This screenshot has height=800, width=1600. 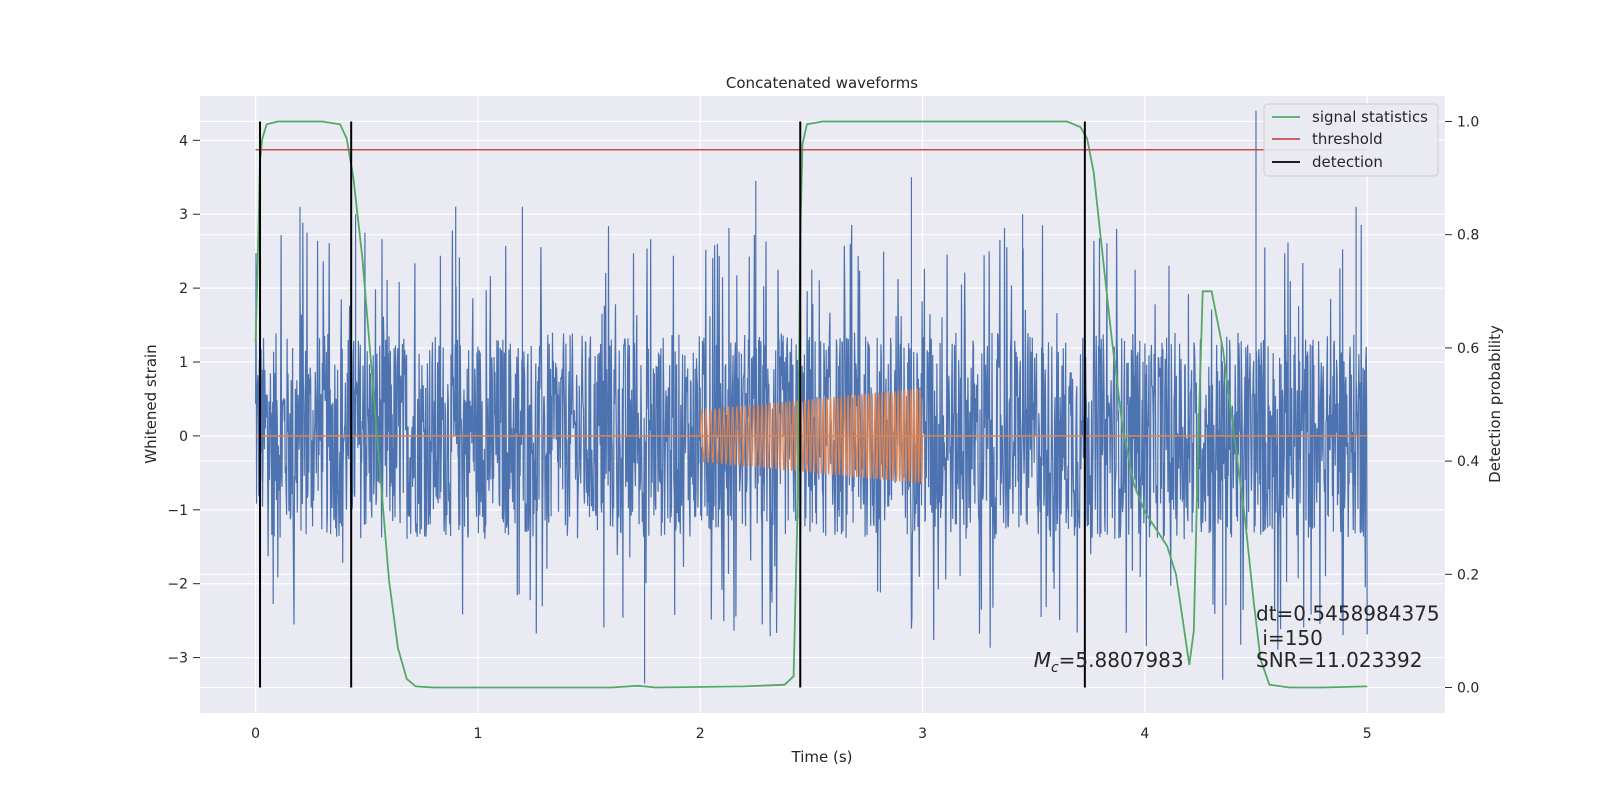 I want to click on y-left-tick-label: 1, so click(x=183, y=363).